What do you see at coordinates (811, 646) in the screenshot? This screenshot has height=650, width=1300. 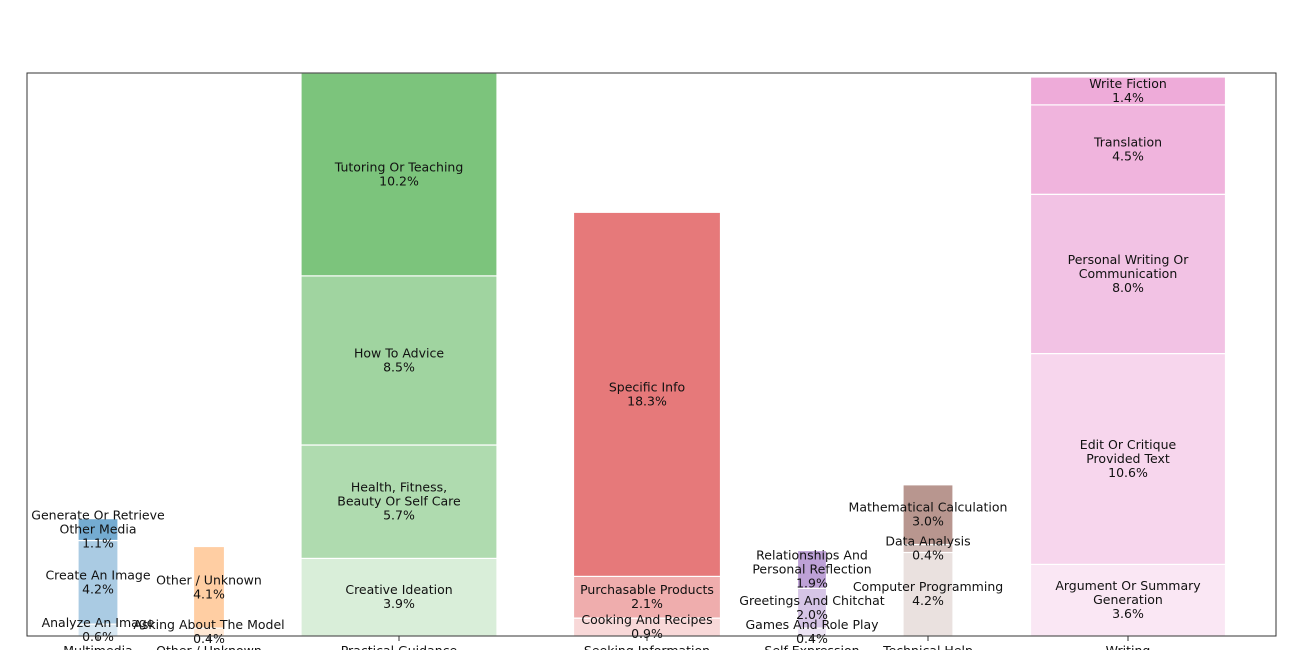 I see `x-tick-label-self-expression: Self-Expression` at bounding box center [811, 646].